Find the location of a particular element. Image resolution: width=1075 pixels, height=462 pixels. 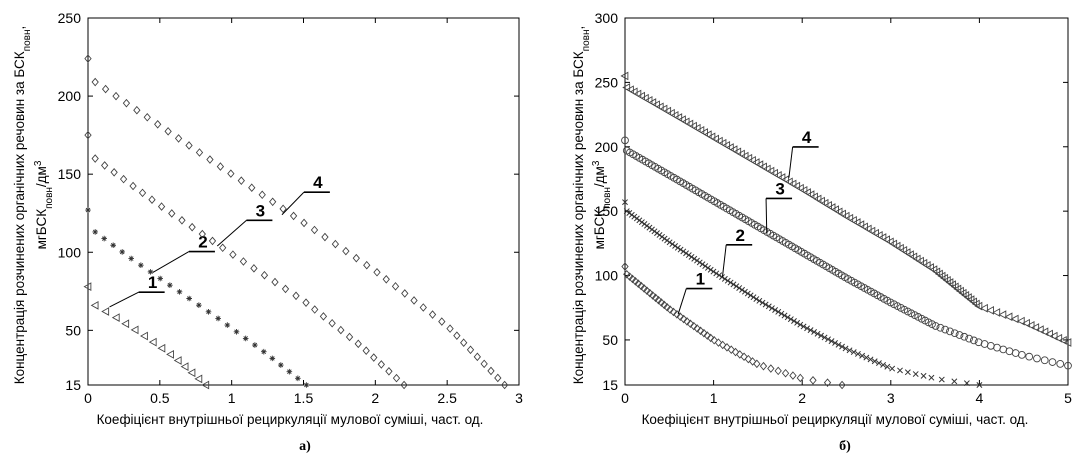

curve-label: 3 is located at coordinates (260, 210).